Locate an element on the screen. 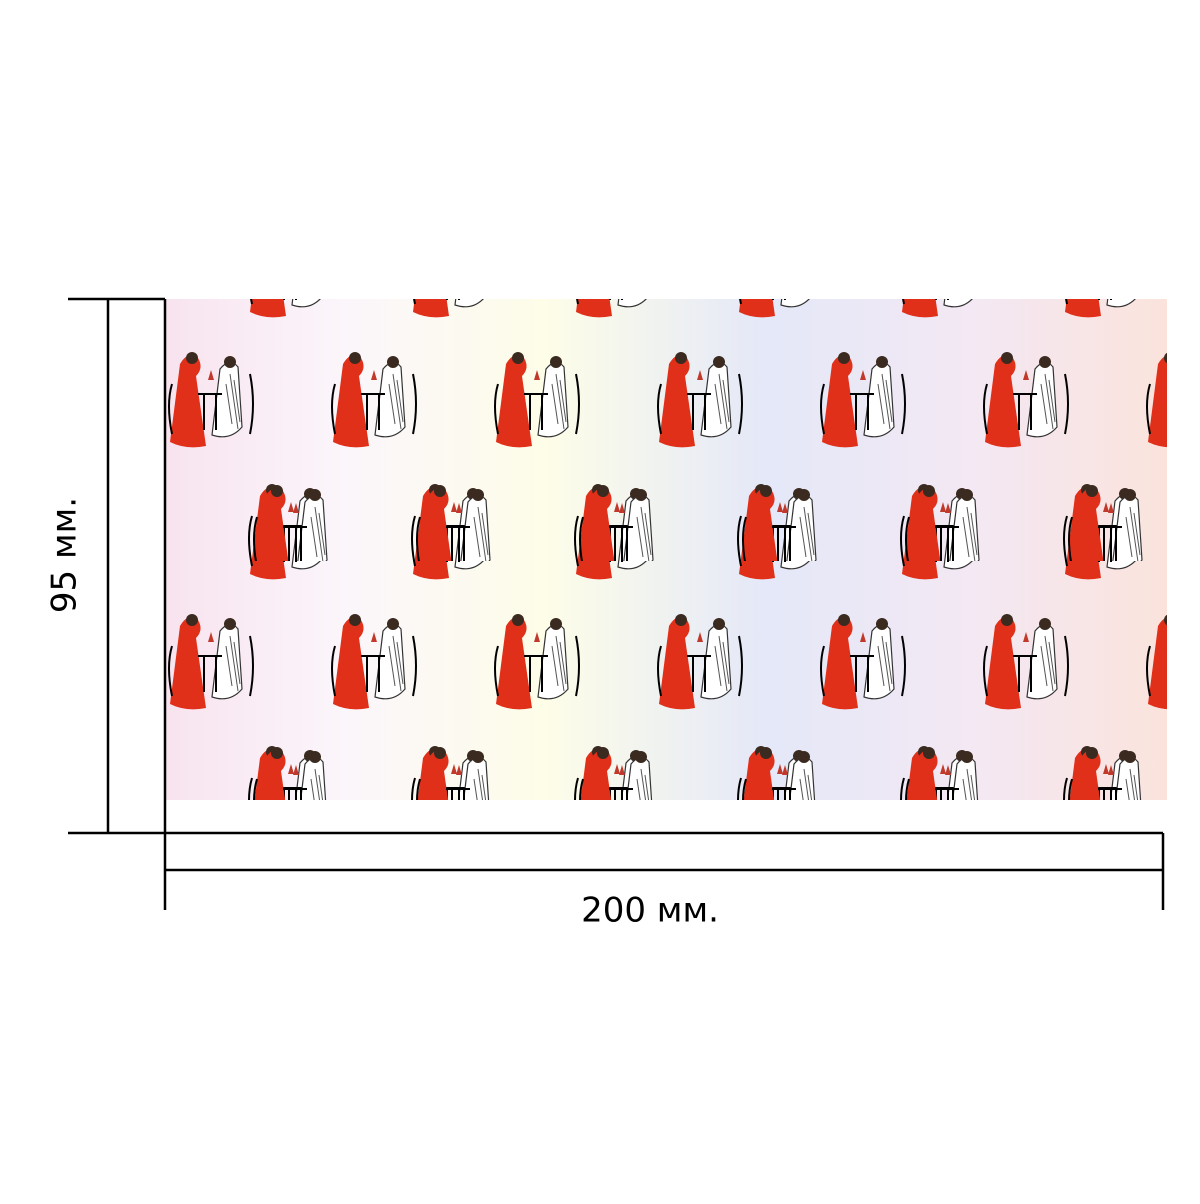  height-label: 95 мм. is located at coordinates (65, 555).